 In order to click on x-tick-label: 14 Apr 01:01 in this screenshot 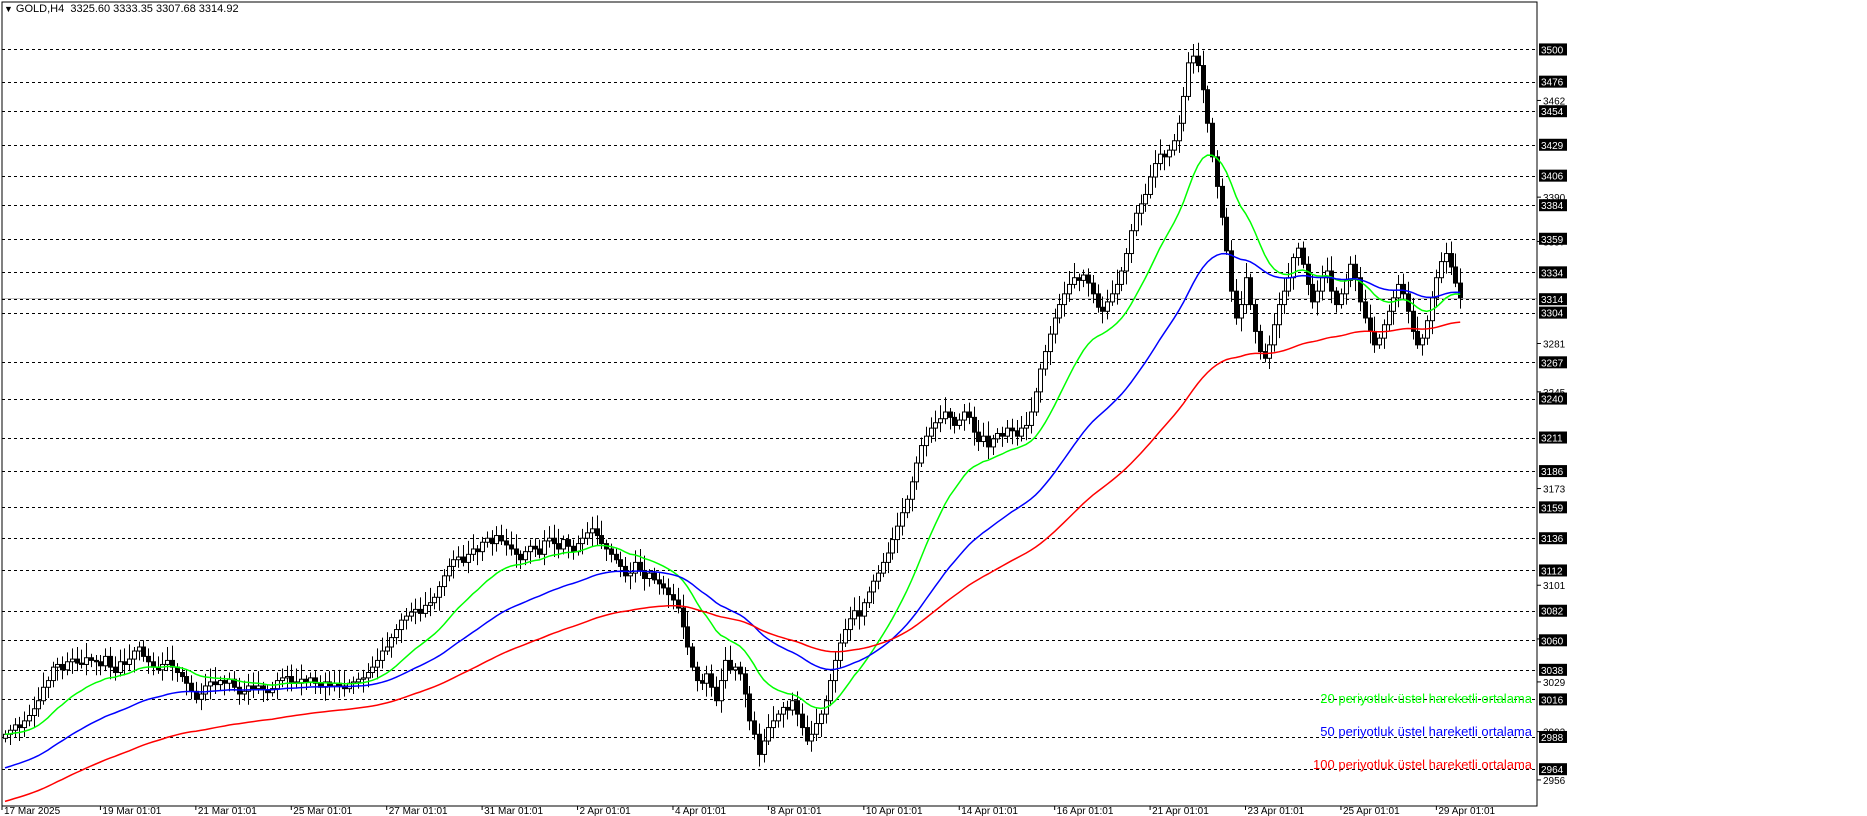, I will do `click(989, 811)`.